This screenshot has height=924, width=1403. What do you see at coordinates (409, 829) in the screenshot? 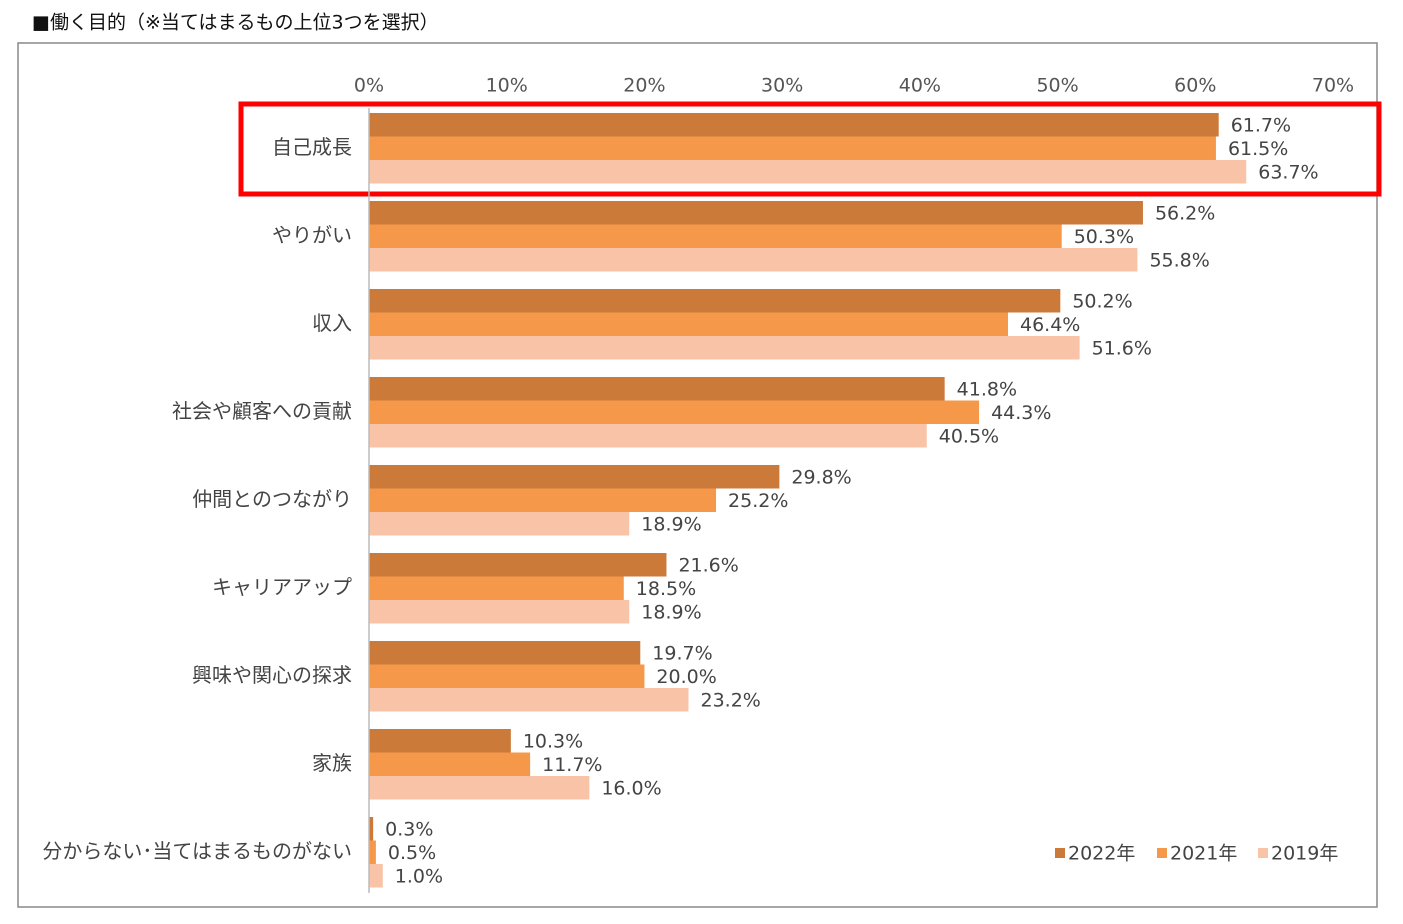
I see `value-label: 0.3%` at bounding box center [409, 829].